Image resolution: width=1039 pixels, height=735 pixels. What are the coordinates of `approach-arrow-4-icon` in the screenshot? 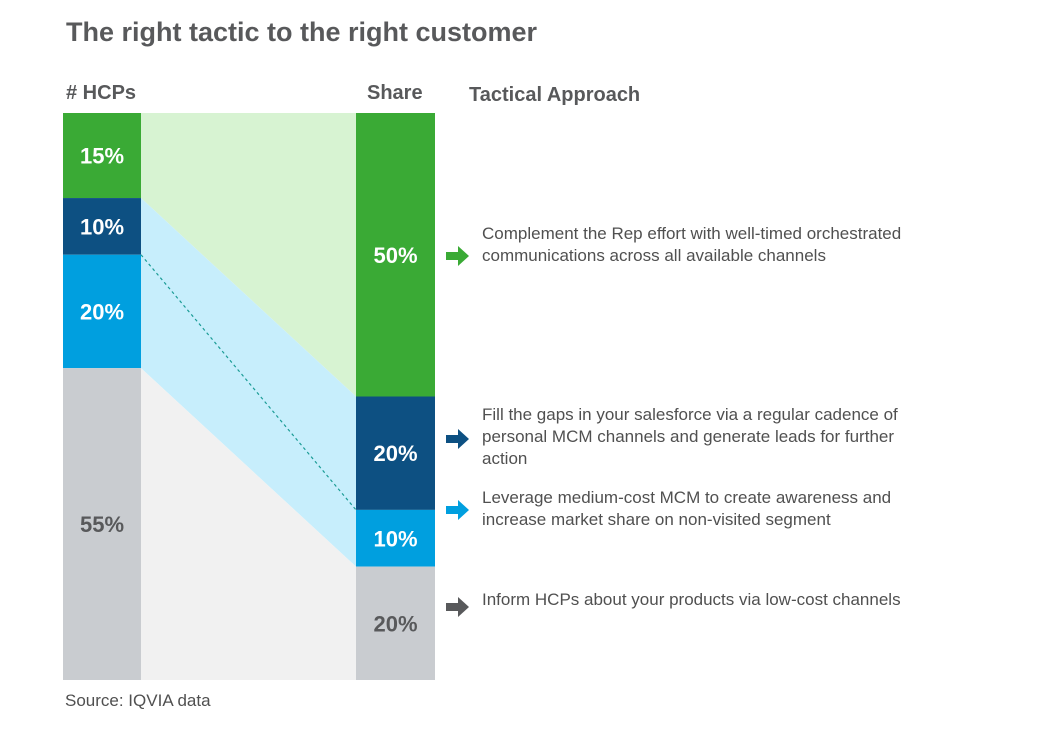 It's located at (457, 607).